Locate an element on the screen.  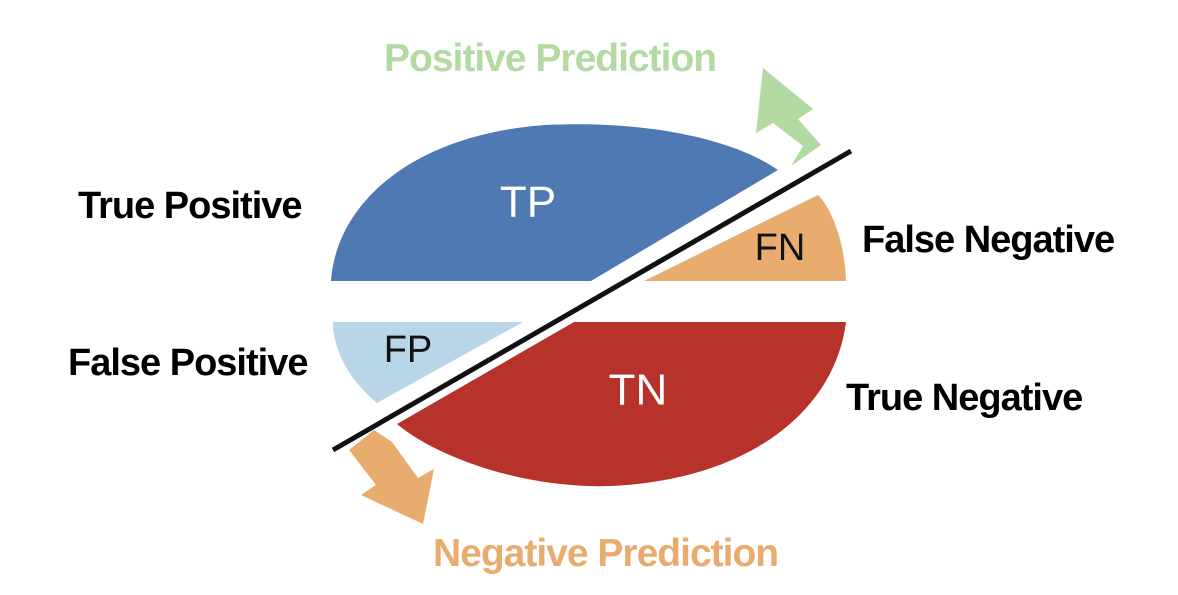
tp-segment is located at coordinates (554, 202).